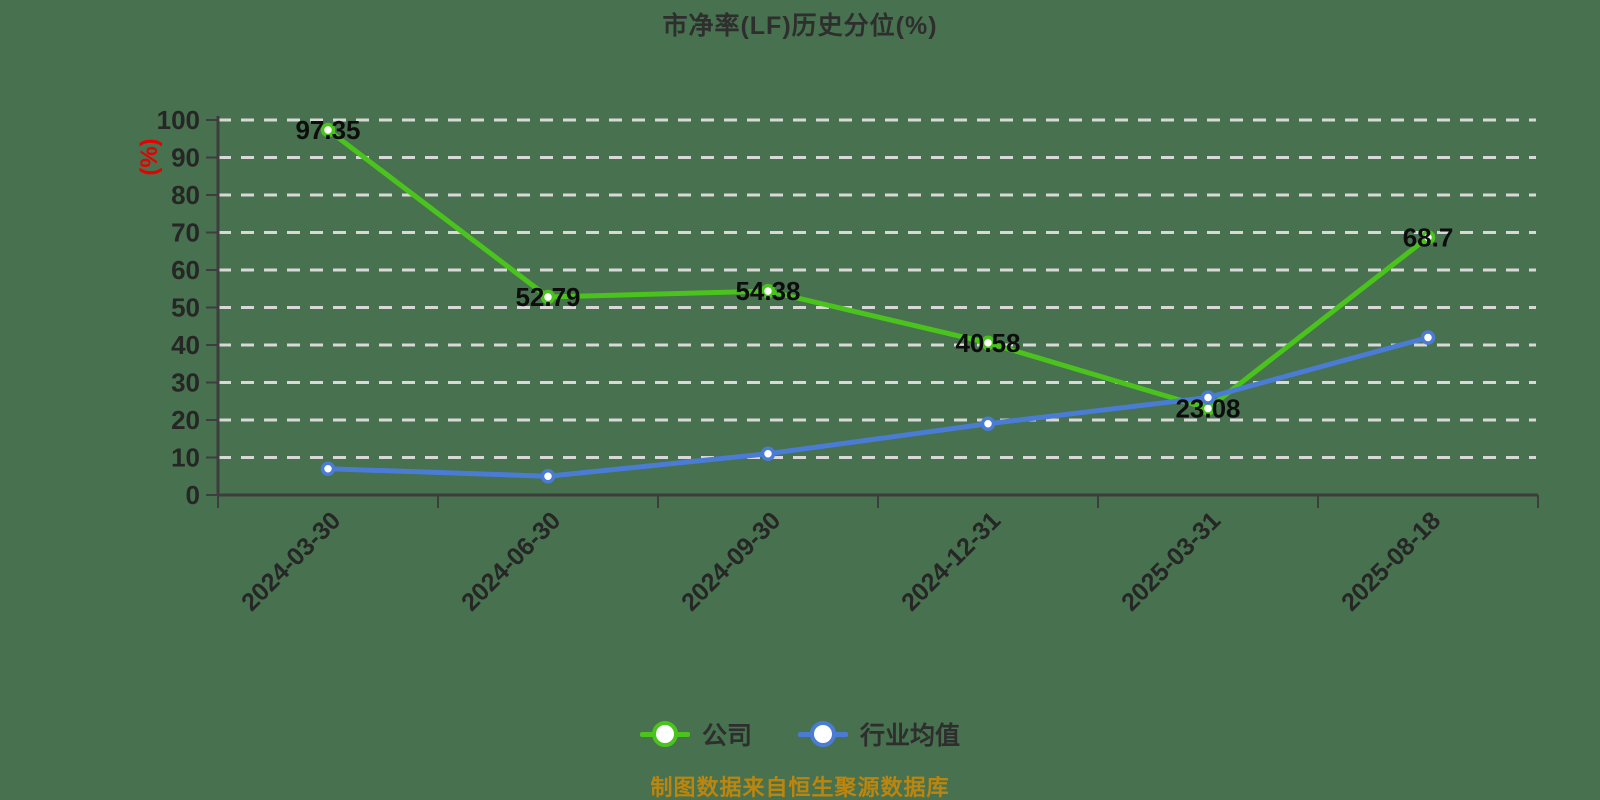 This screenshot has width=1600, height=800. I want to click on legend-label-industry-average: 行业均值, so click(910, 736).